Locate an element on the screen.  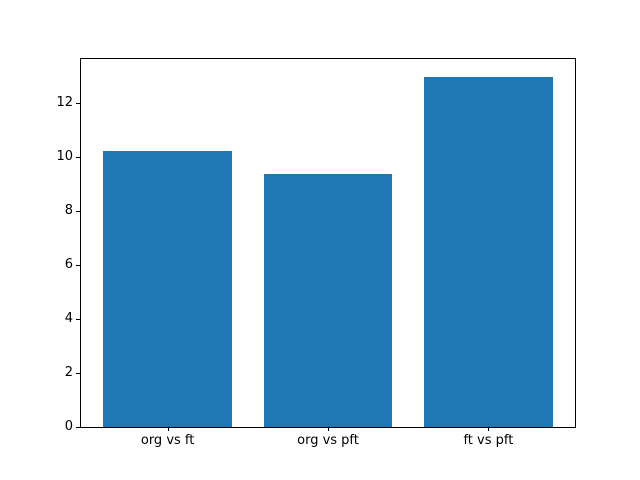
bar-org-vs-pft is located at coordinates (328, 300).